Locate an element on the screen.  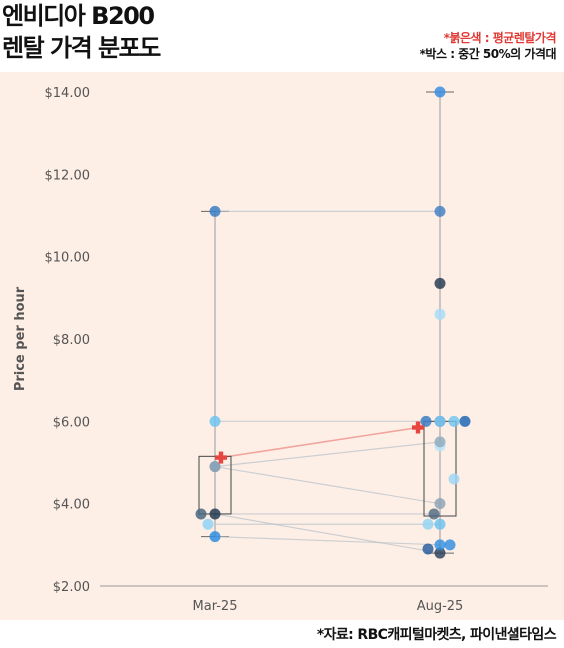
x-tick-label: Mar-25 is located at coordinates (215, 606).